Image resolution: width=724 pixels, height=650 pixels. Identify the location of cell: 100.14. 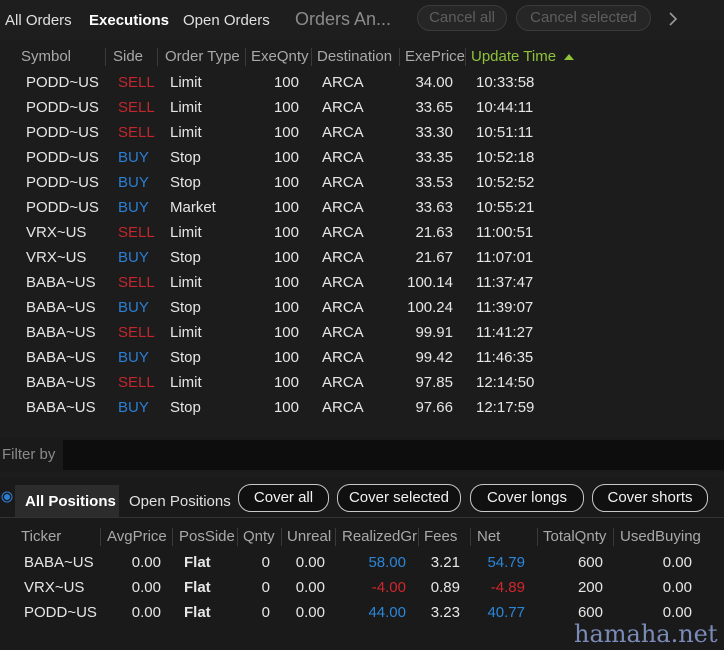
(430, 282).